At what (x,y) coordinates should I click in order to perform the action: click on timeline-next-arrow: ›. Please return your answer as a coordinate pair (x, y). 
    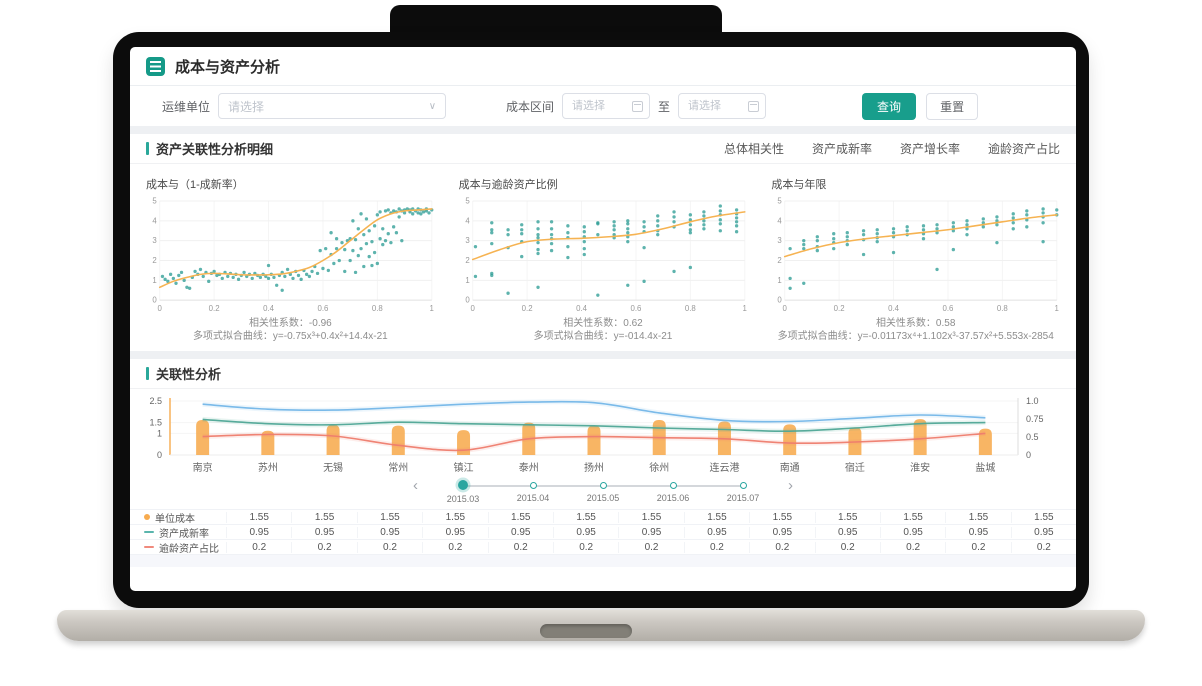
    Looking at the image, I should click on (790, 485).